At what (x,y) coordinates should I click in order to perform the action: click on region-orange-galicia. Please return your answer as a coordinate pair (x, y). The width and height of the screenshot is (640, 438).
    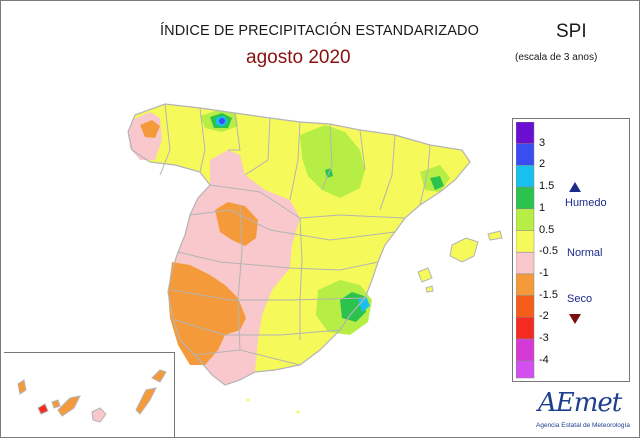
    Looking at the image, I should click on (150, 129).